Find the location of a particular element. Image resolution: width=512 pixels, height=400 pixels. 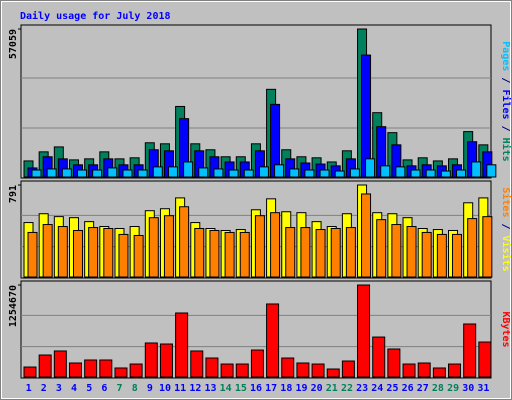

legend-entry: Sites is located at coordinates (506, 202).